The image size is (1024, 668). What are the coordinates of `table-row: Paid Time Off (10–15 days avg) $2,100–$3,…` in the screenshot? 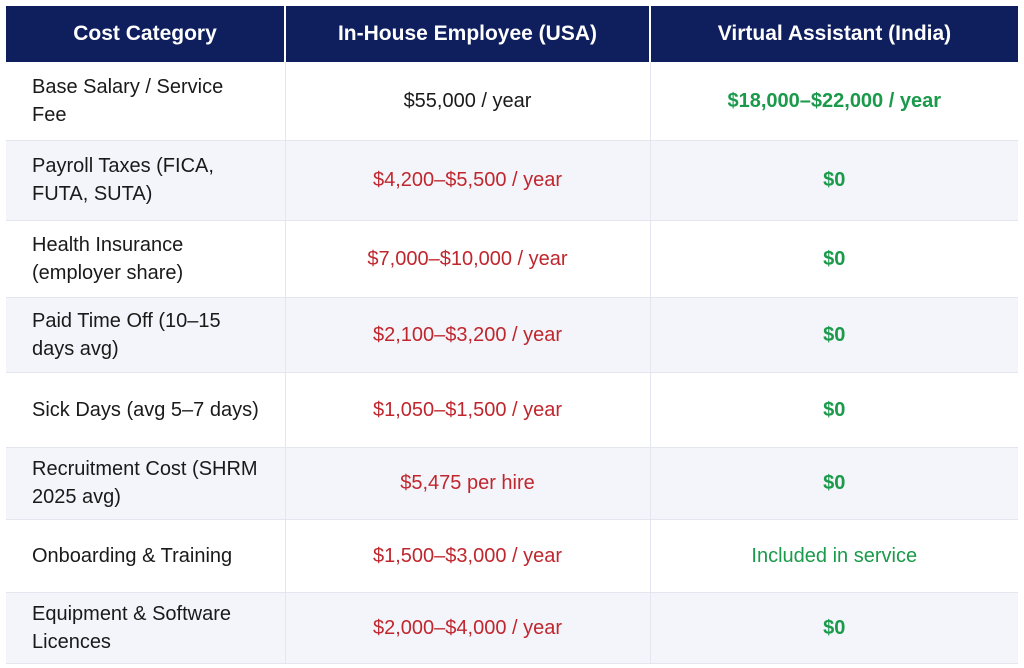 It's located at (512, 335).